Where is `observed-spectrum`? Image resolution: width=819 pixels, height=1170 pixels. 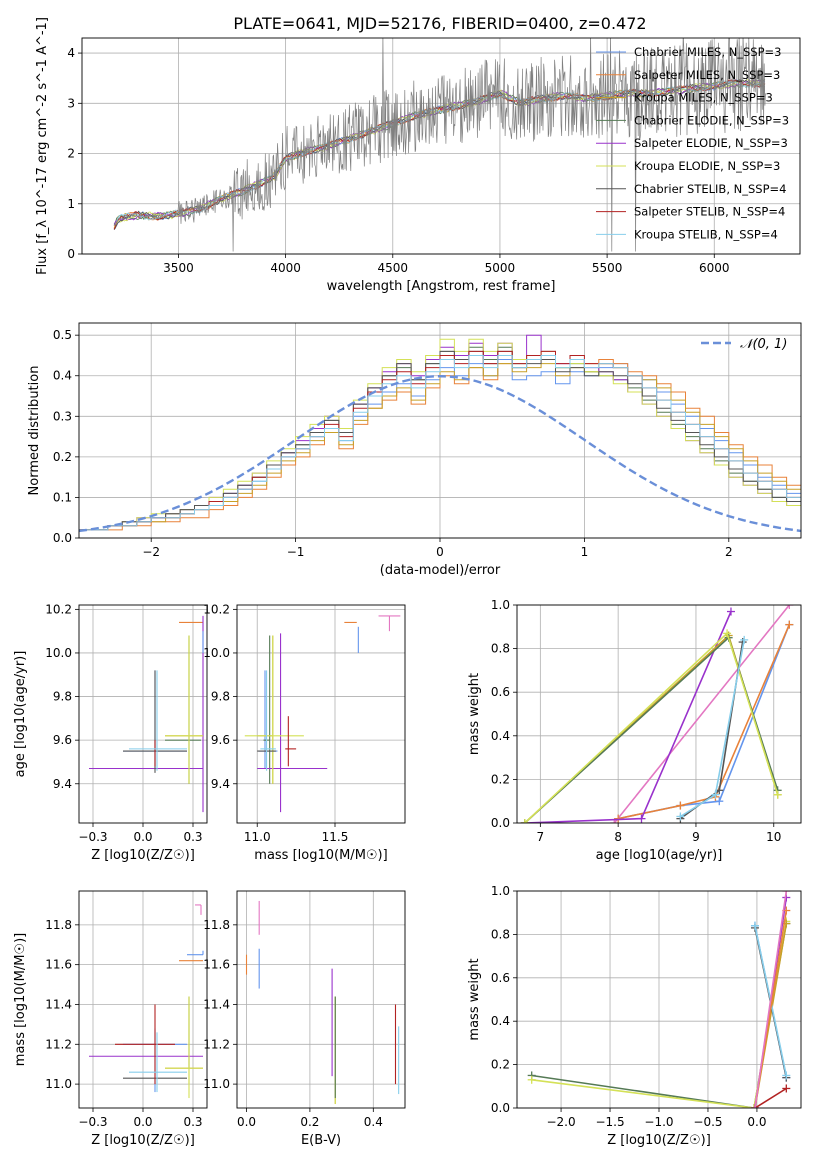
observed-spectrum is located at coordinates (439, 145).